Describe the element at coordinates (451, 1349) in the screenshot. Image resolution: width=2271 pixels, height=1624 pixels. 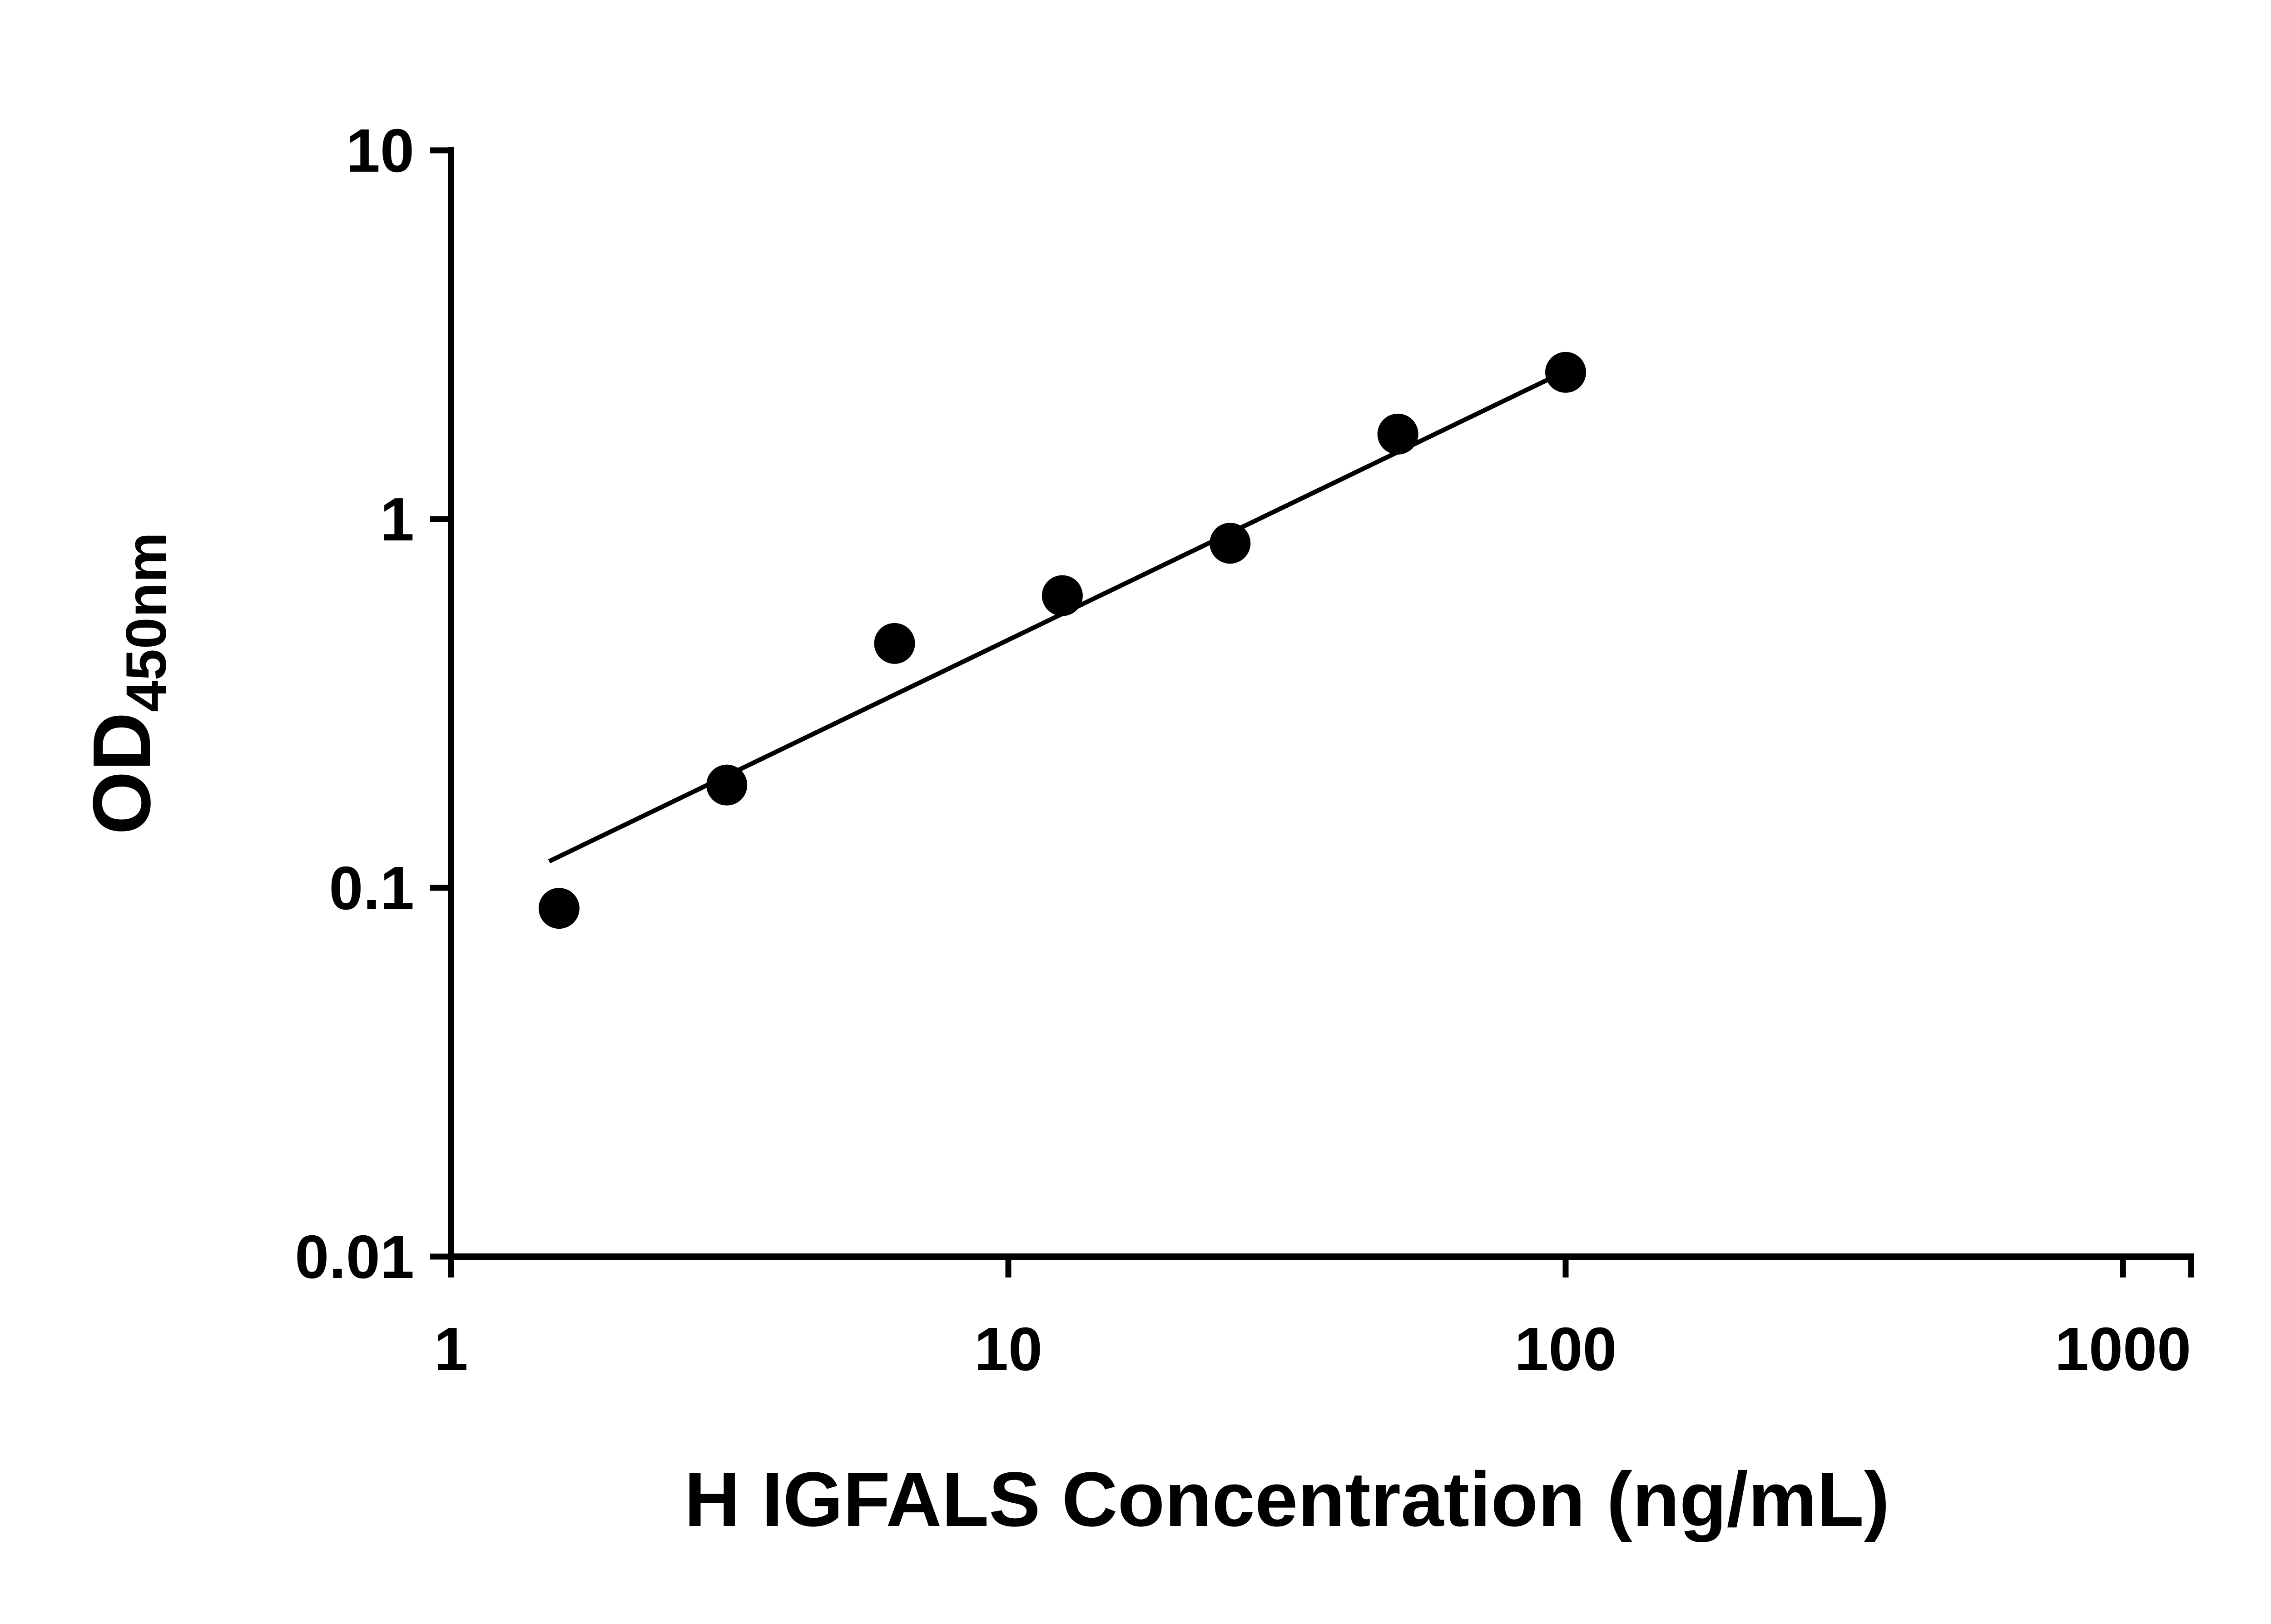
I see `x-tick-label: 1` at that location.